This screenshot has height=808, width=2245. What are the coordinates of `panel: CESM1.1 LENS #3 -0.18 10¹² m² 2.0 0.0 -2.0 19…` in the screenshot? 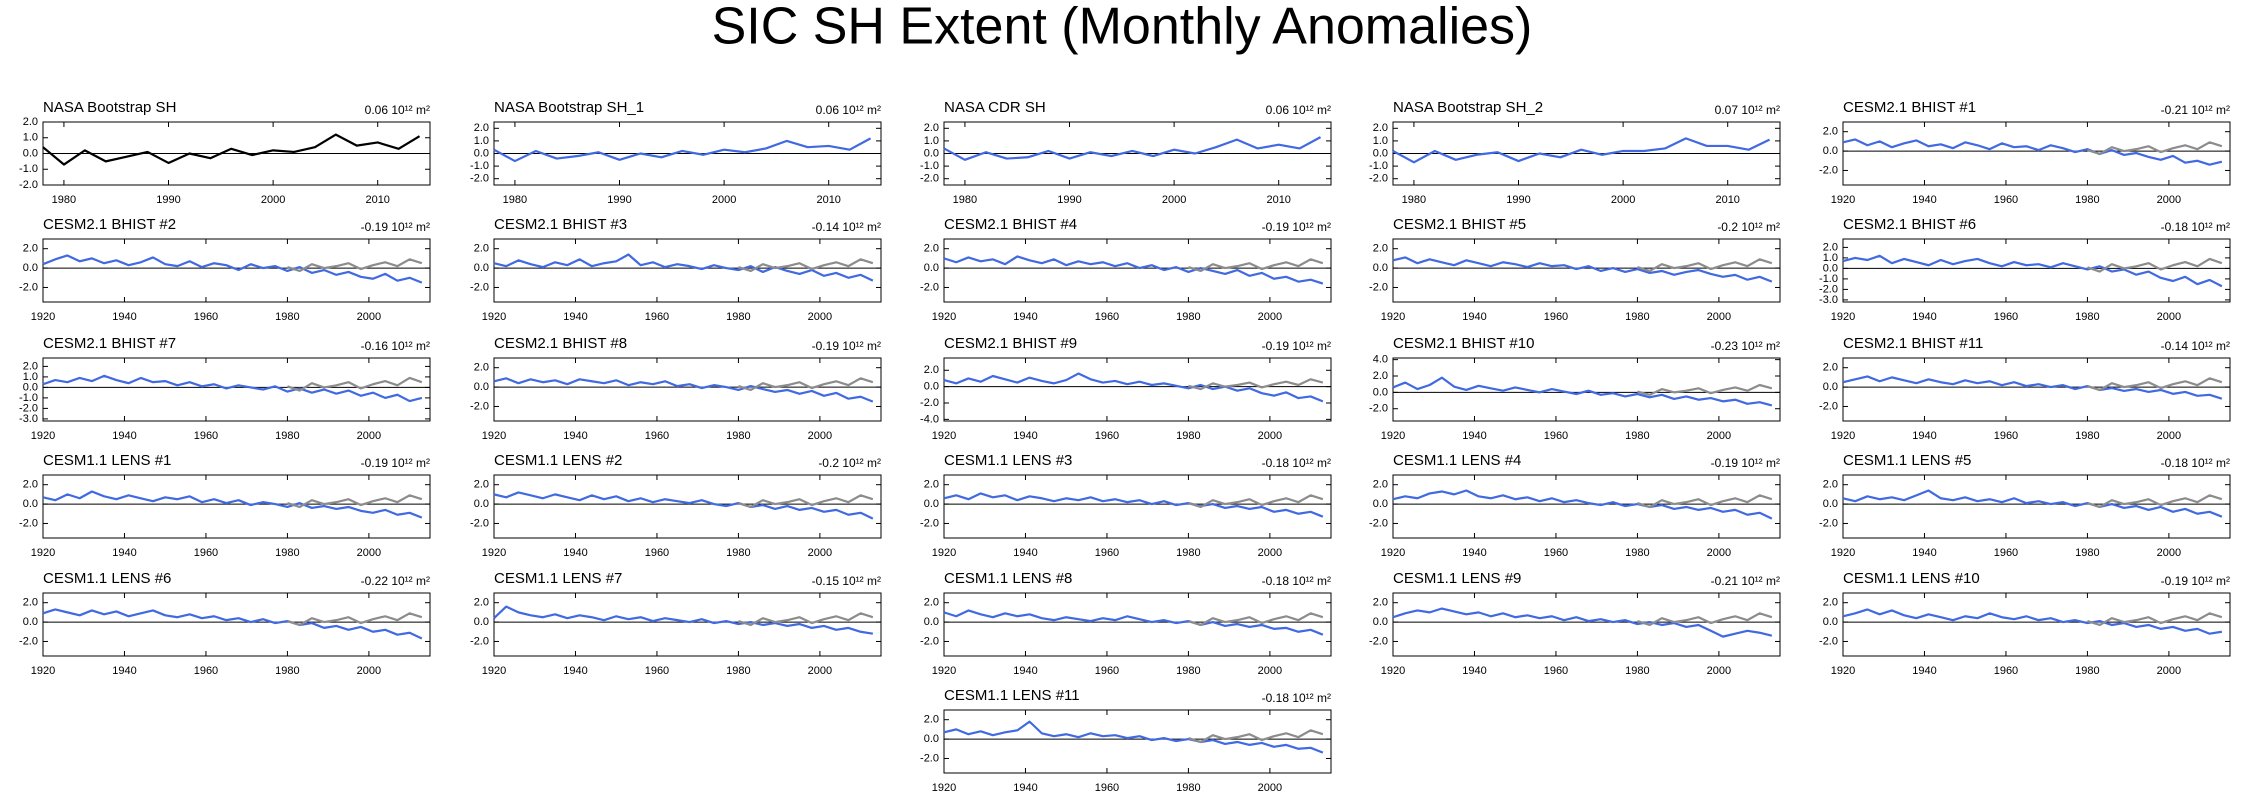 It's located at (1126, 505).